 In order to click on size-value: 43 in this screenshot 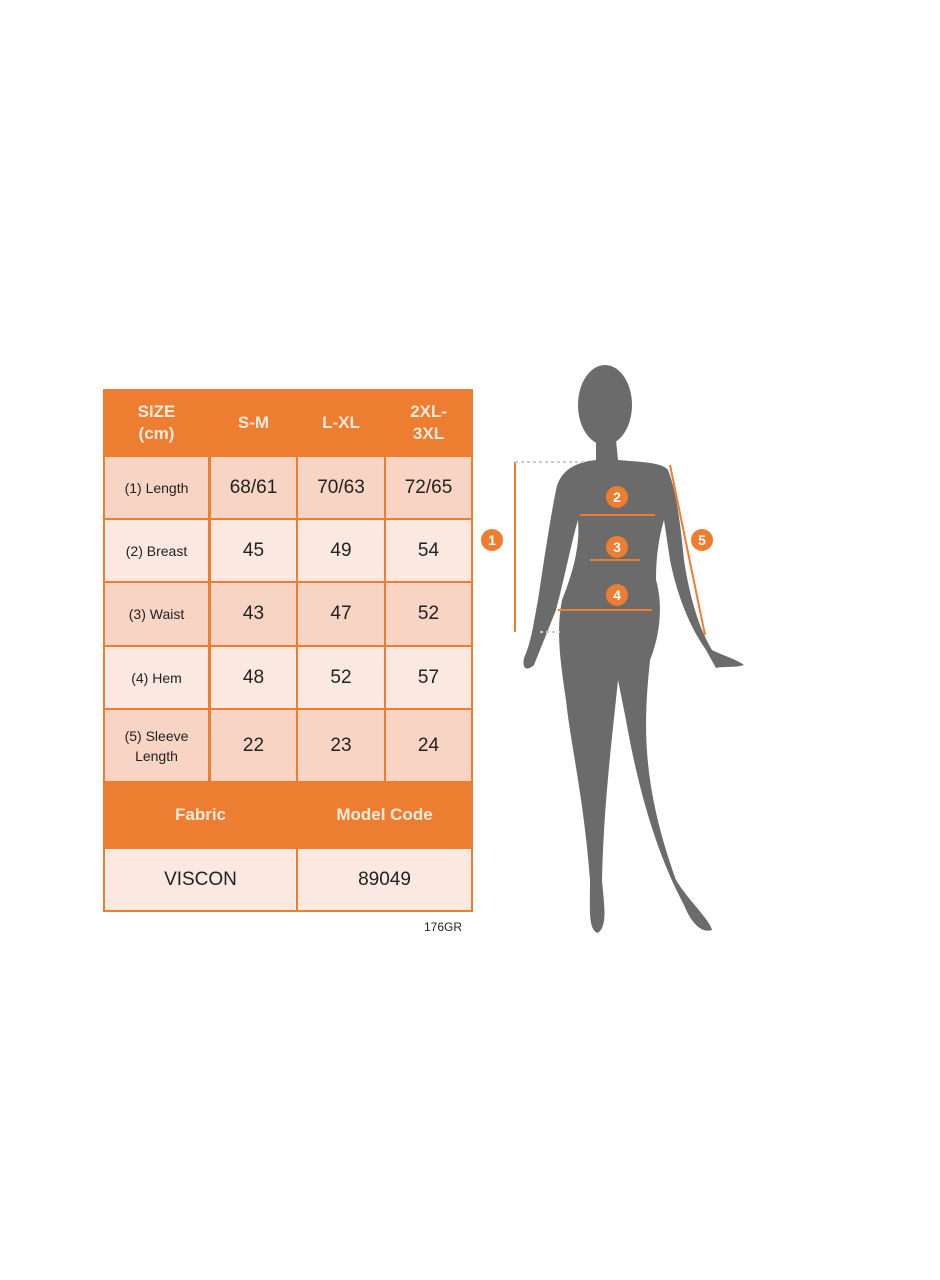, I will do `click(253, 614)`.